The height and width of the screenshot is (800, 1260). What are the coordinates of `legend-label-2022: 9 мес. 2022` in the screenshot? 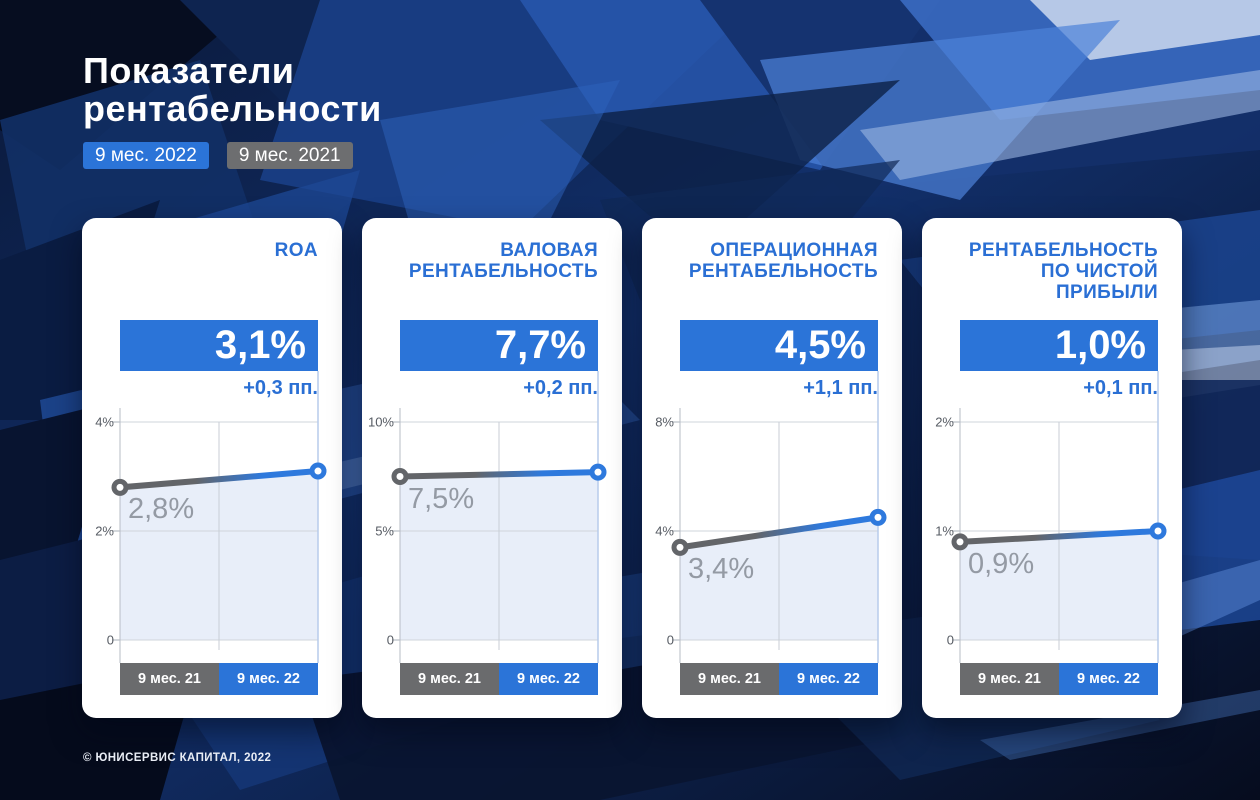 It's located at (146, 155).